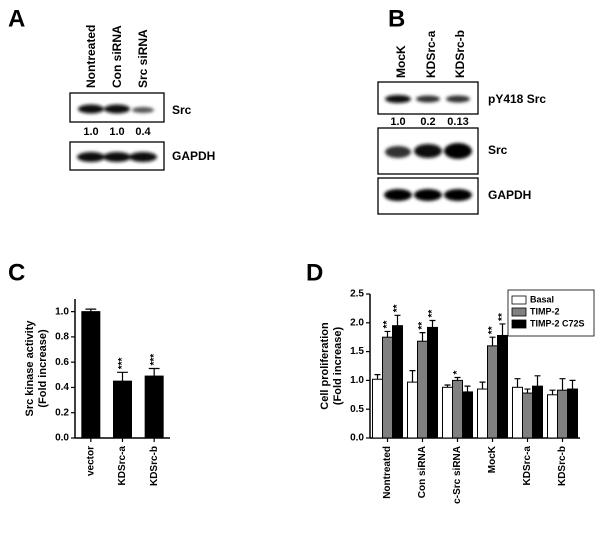 The height and width of the screenshot is (538, 600). Describe the element at coordinates (357, 351) in the screenshot. I see `y-tick-label: 1.5` at that location.